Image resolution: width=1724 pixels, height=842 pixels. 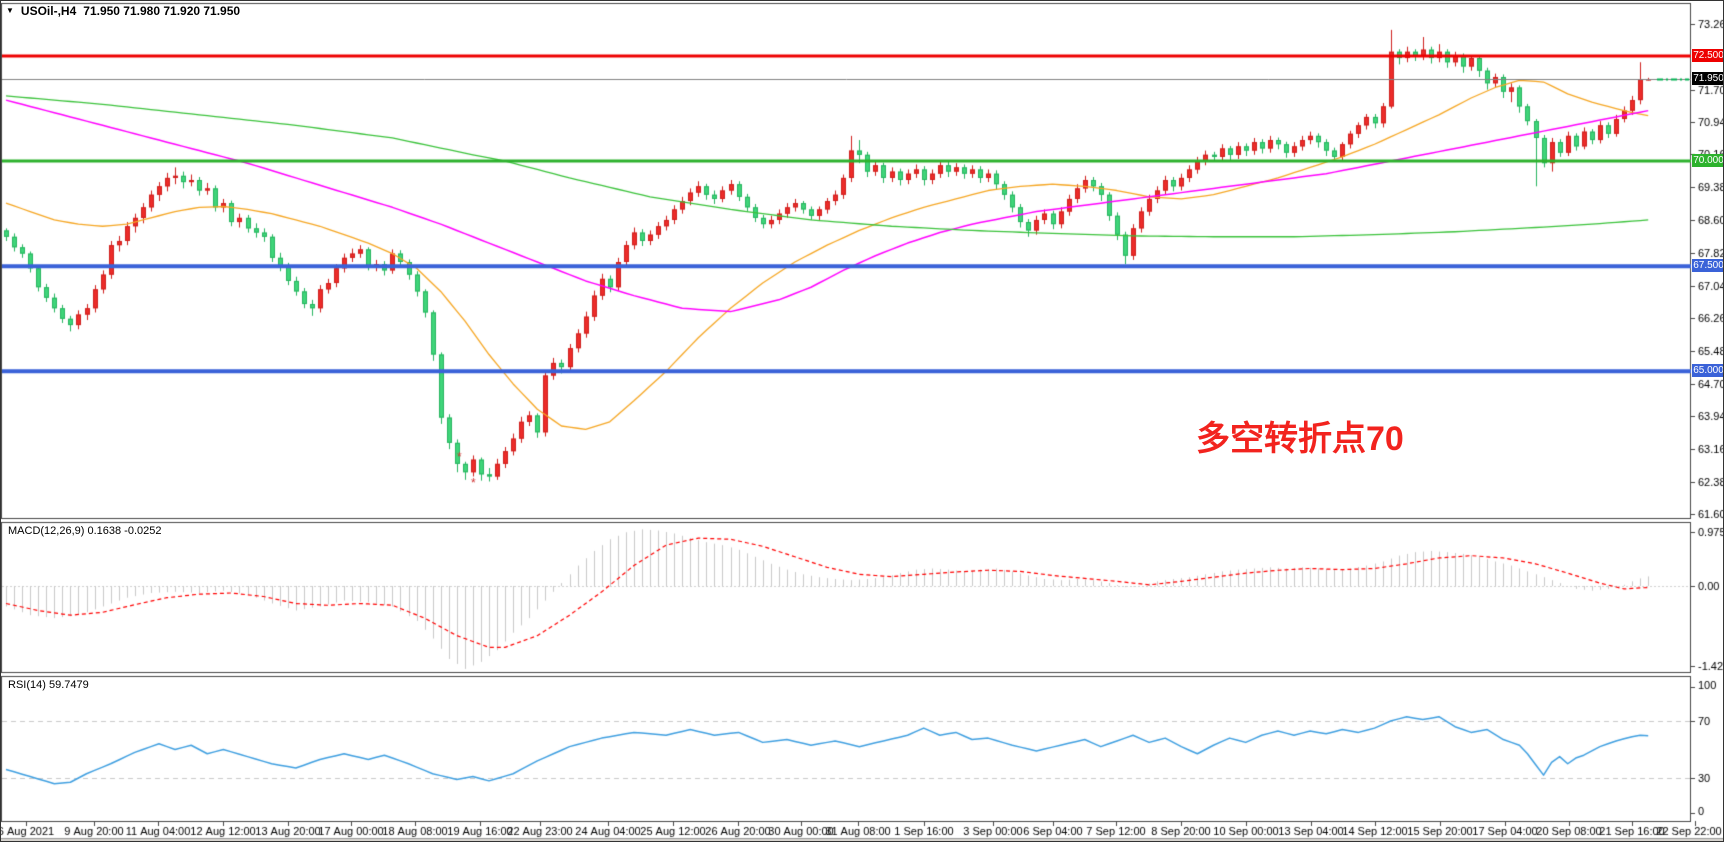 I want to click on price-level-badge-65000: 65.000, so click(x=1708, y=370).